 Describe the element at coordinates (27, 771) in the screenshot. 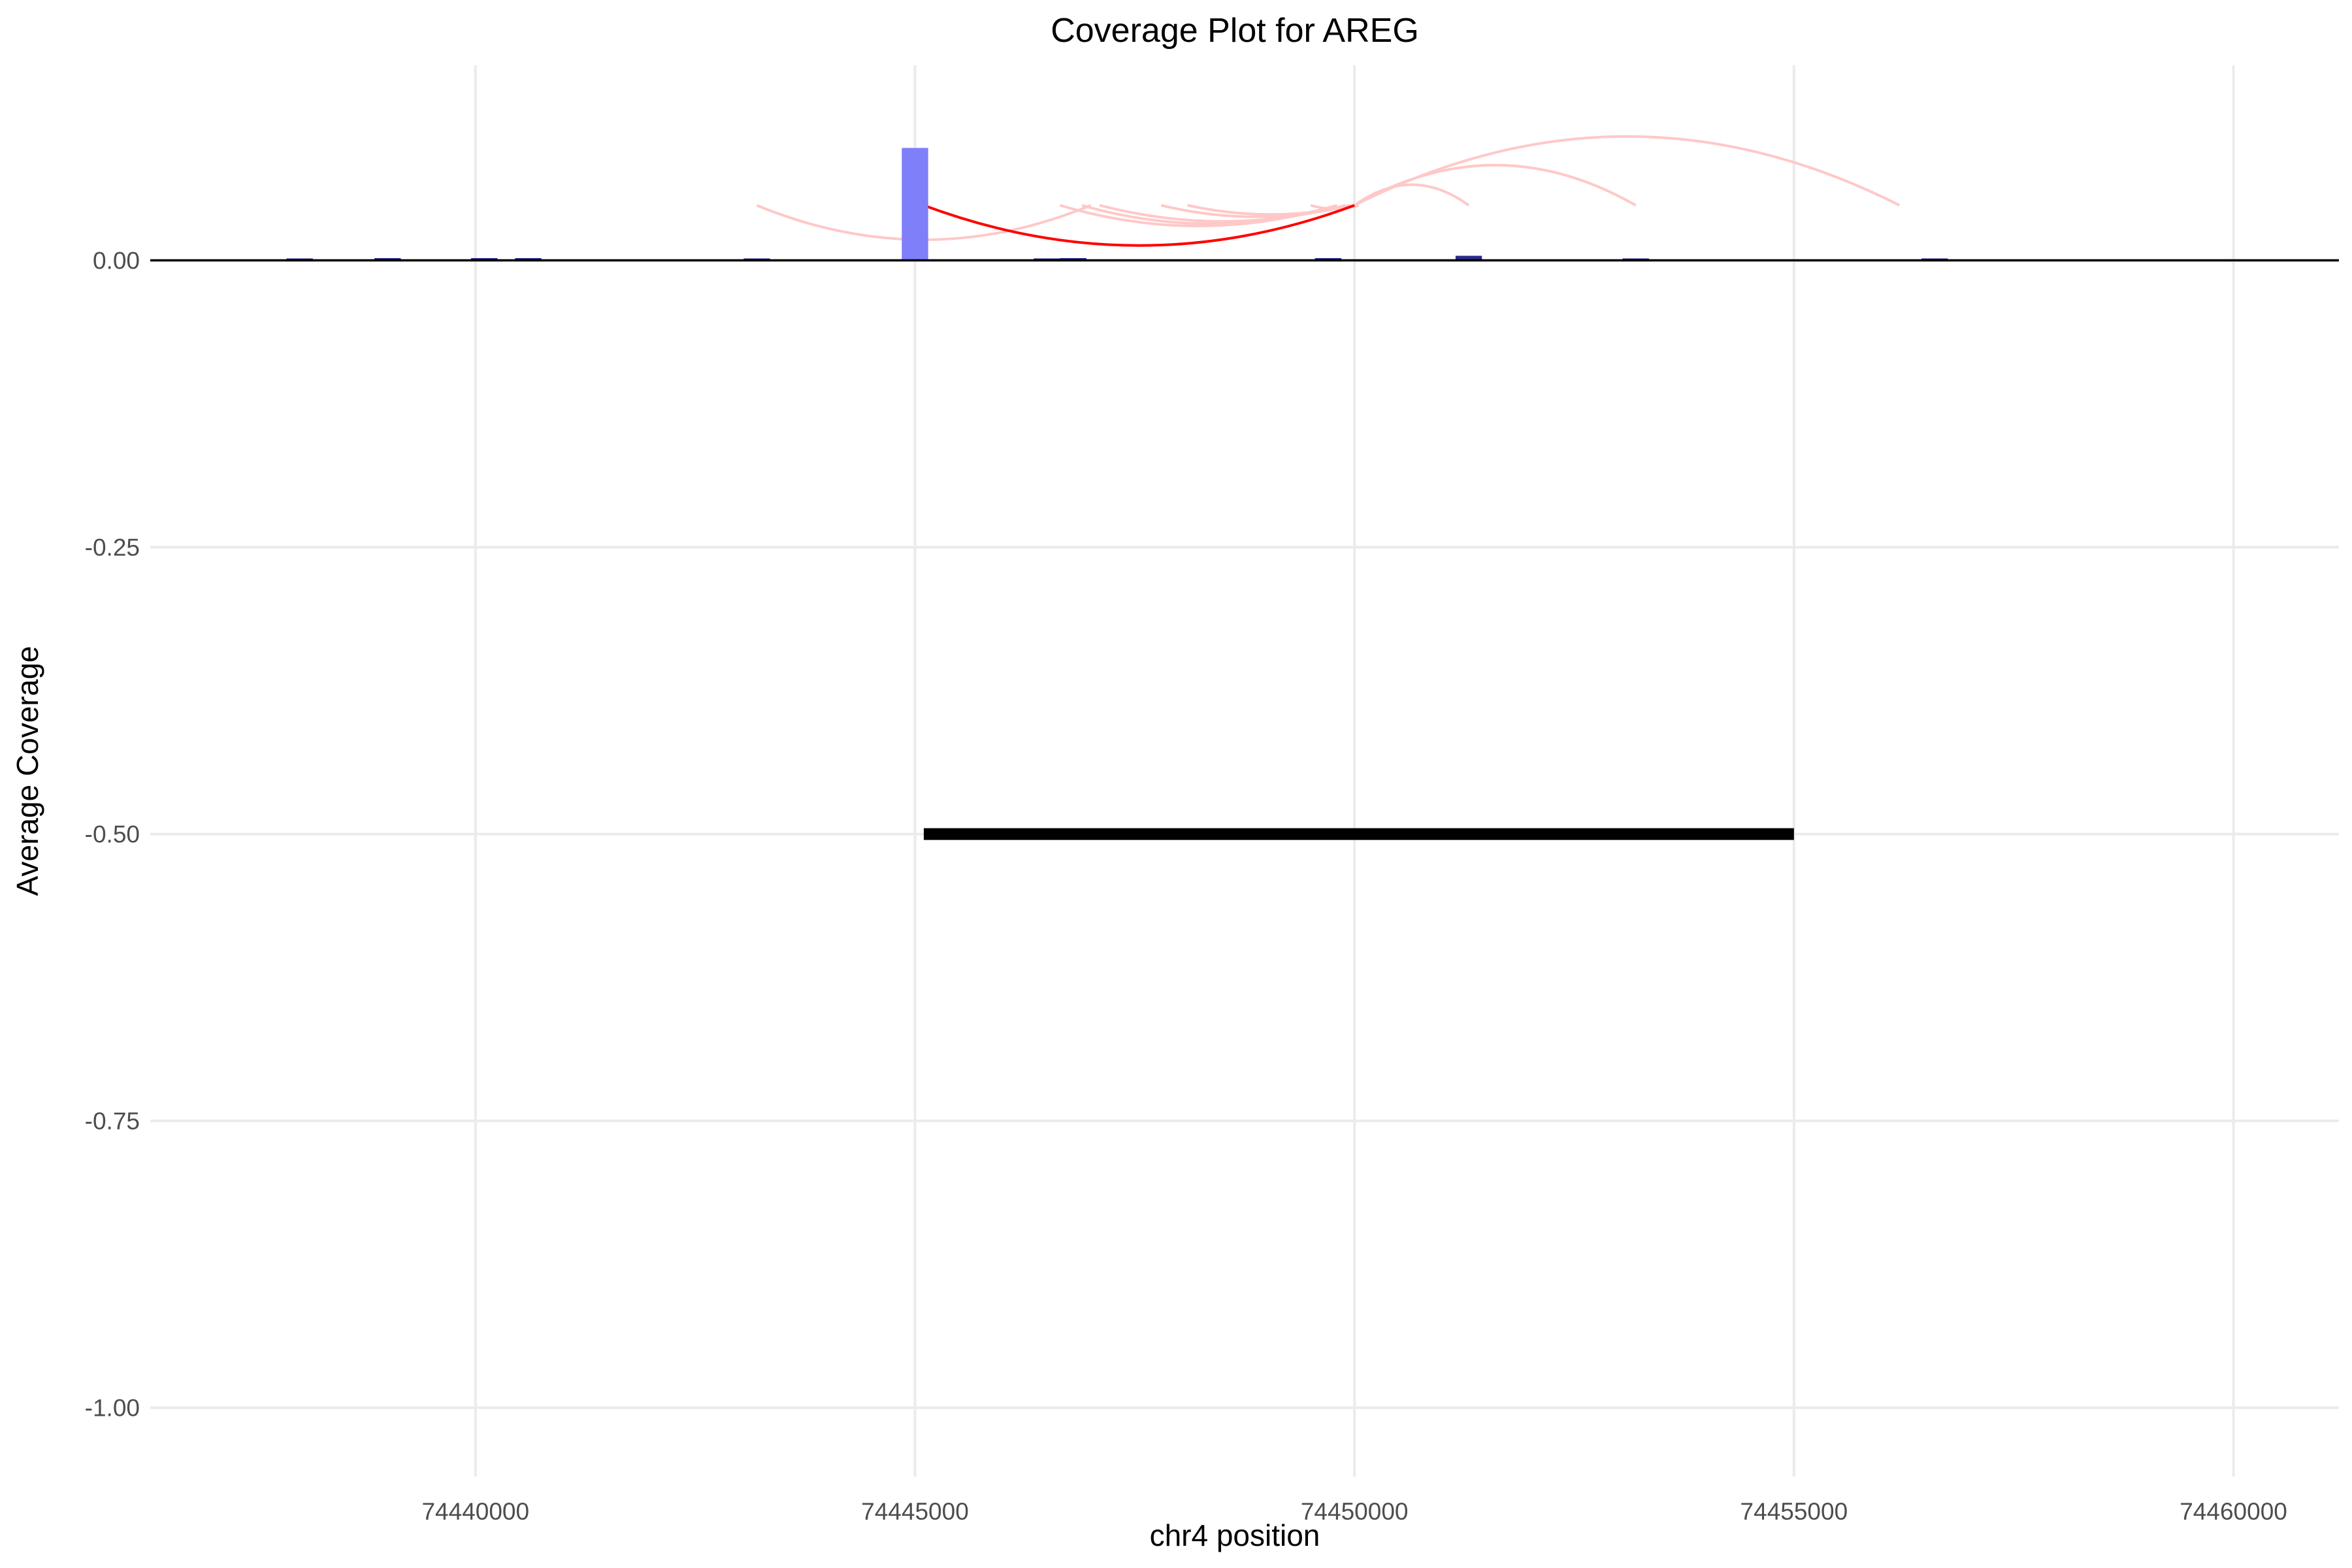

I see `y-axis-label: Average Coverage` at that location.